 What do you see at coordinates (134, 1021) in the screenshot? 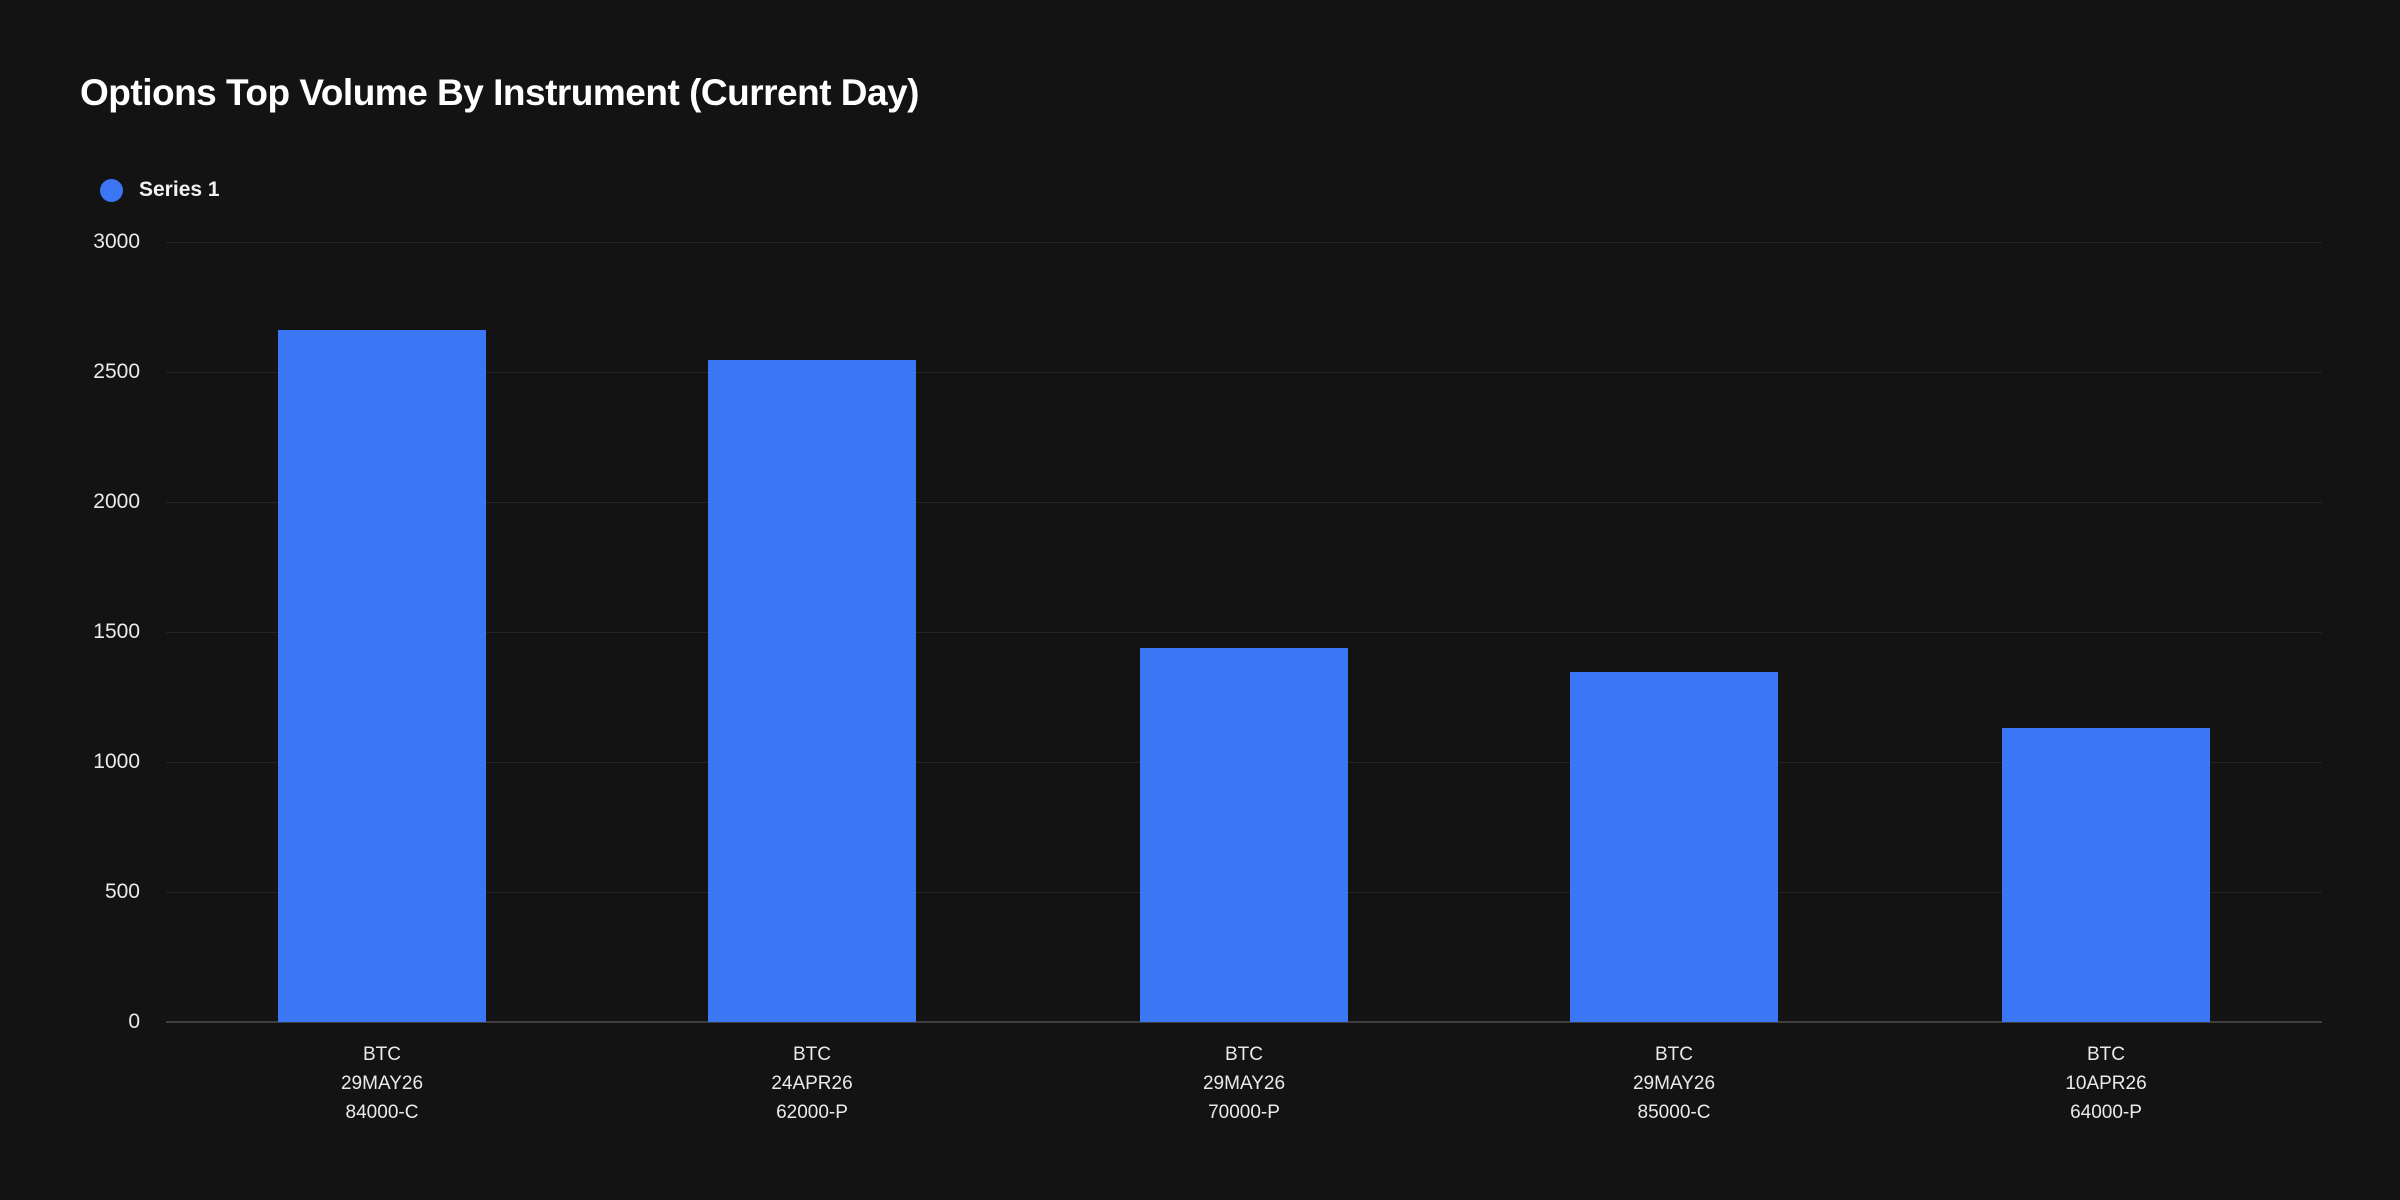
I see `y-axis-tick-label: 0` at bounding box center [134, 1021].